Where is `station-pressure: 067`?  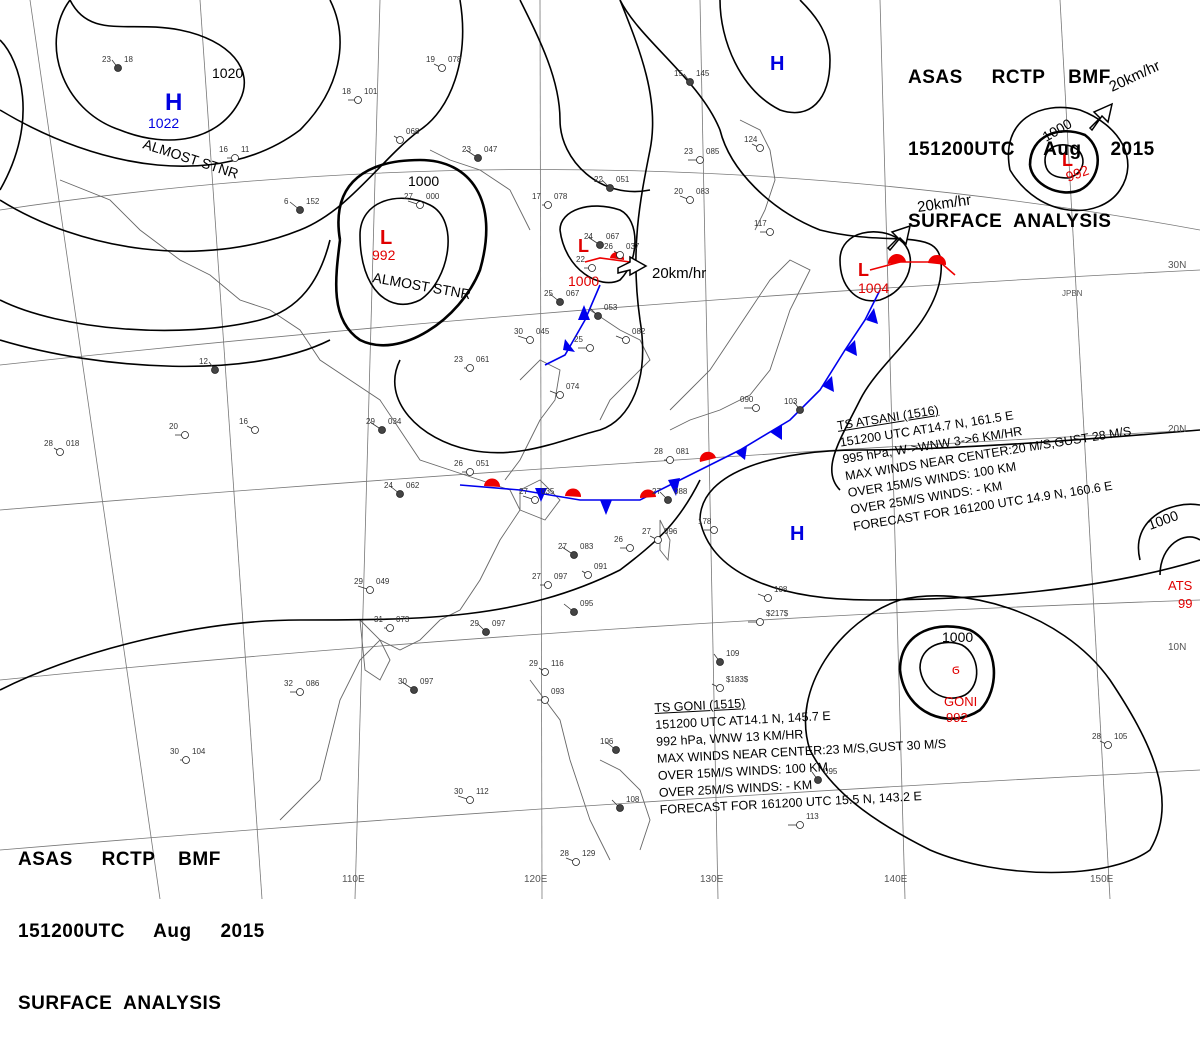 station-pressure: 067 is located at coordinates (613, 236).